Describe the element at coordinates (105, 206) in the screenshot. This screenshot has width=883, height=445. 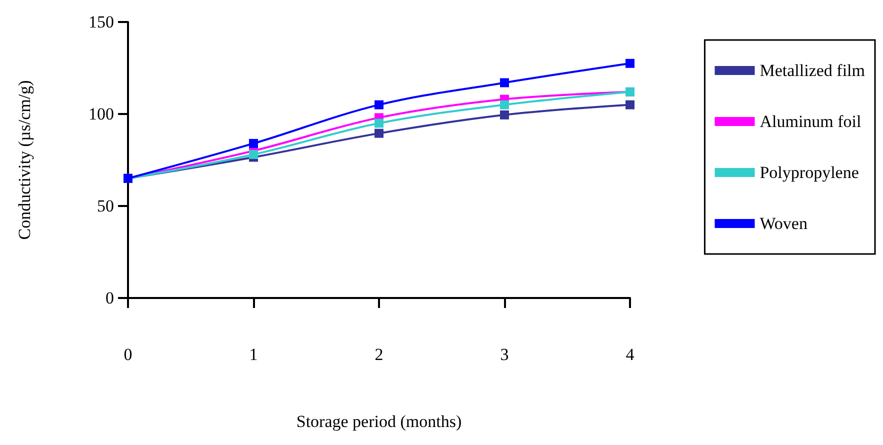
I see `y-tick-label: 50` at that location.